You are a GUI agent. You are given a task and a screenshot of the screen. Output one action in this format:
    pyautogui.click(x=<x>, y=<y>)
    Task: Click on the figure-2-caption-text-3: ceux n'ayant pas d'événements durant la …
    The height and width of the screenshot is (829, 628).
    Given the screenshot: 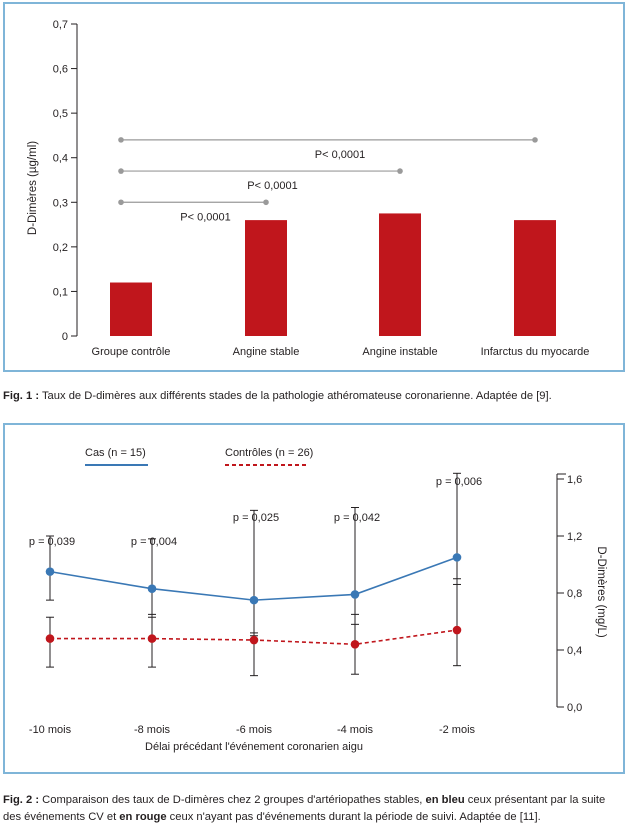 What is the action you would take?
    pyautogui.click(x=353, y=817)
    